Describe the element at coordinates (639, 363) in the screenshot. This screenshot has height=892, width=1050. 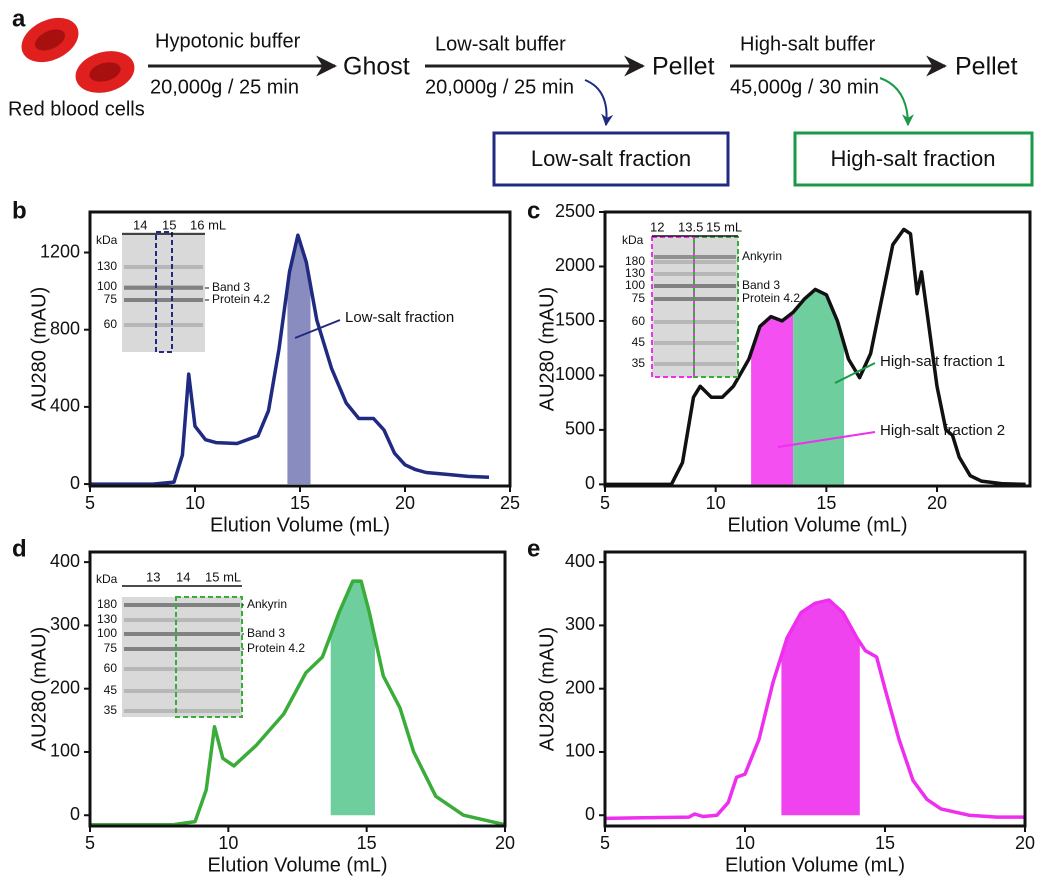
I see `gel-marker: 35` at that location.